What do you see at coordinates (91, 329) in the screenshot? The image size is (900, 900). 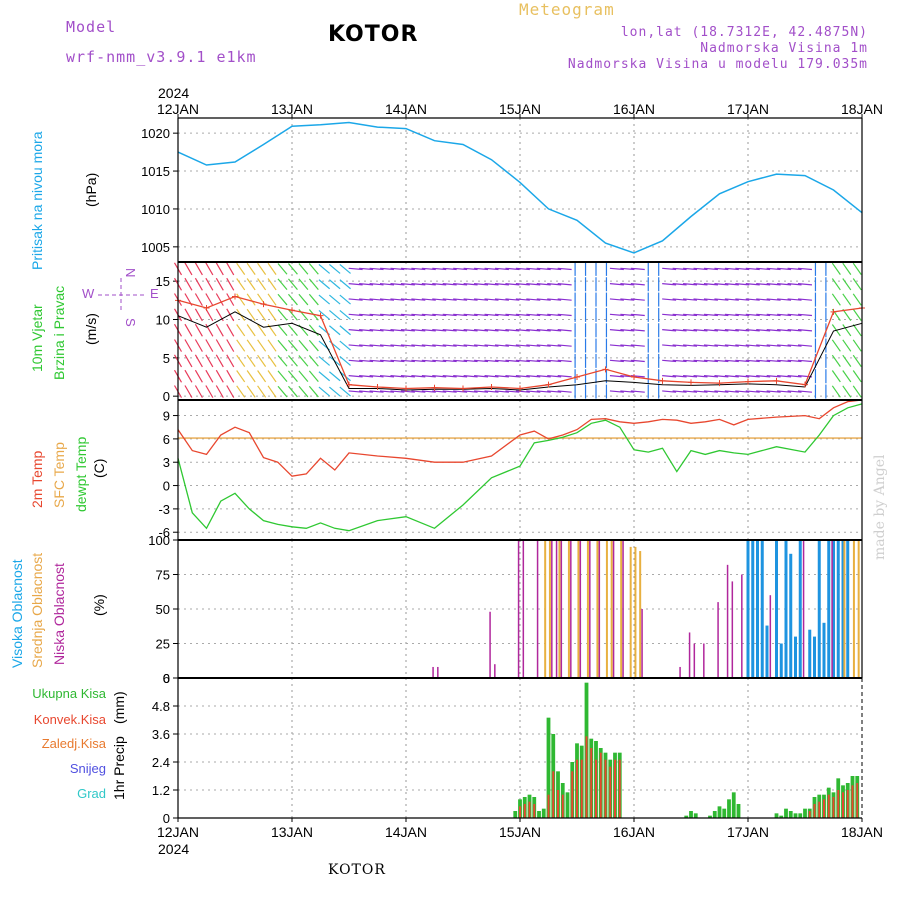 I see `wind-unit: (m/s)` at bounding box center [91, 329].